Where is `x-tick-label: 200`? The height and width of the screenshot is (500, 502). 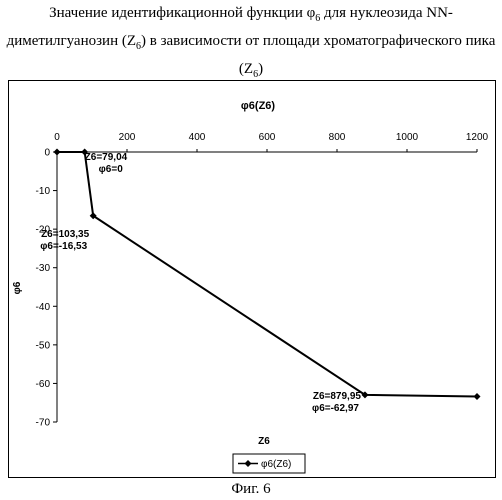 x-tick-label: 200 is located at coordinates (127, 137).